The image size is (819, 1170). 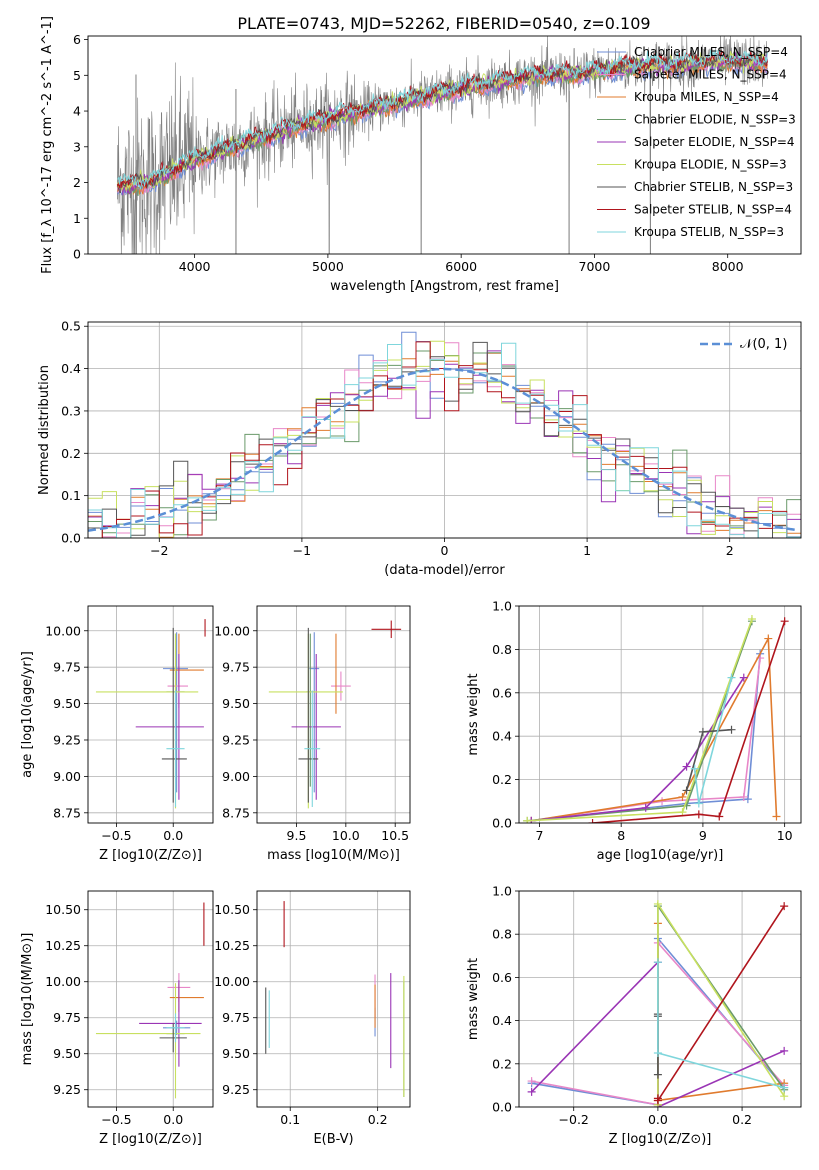 What do you see at coordinates (443, 449) in the screenshot?
I see `gaussian-curve` at bounding box center [443, 449].